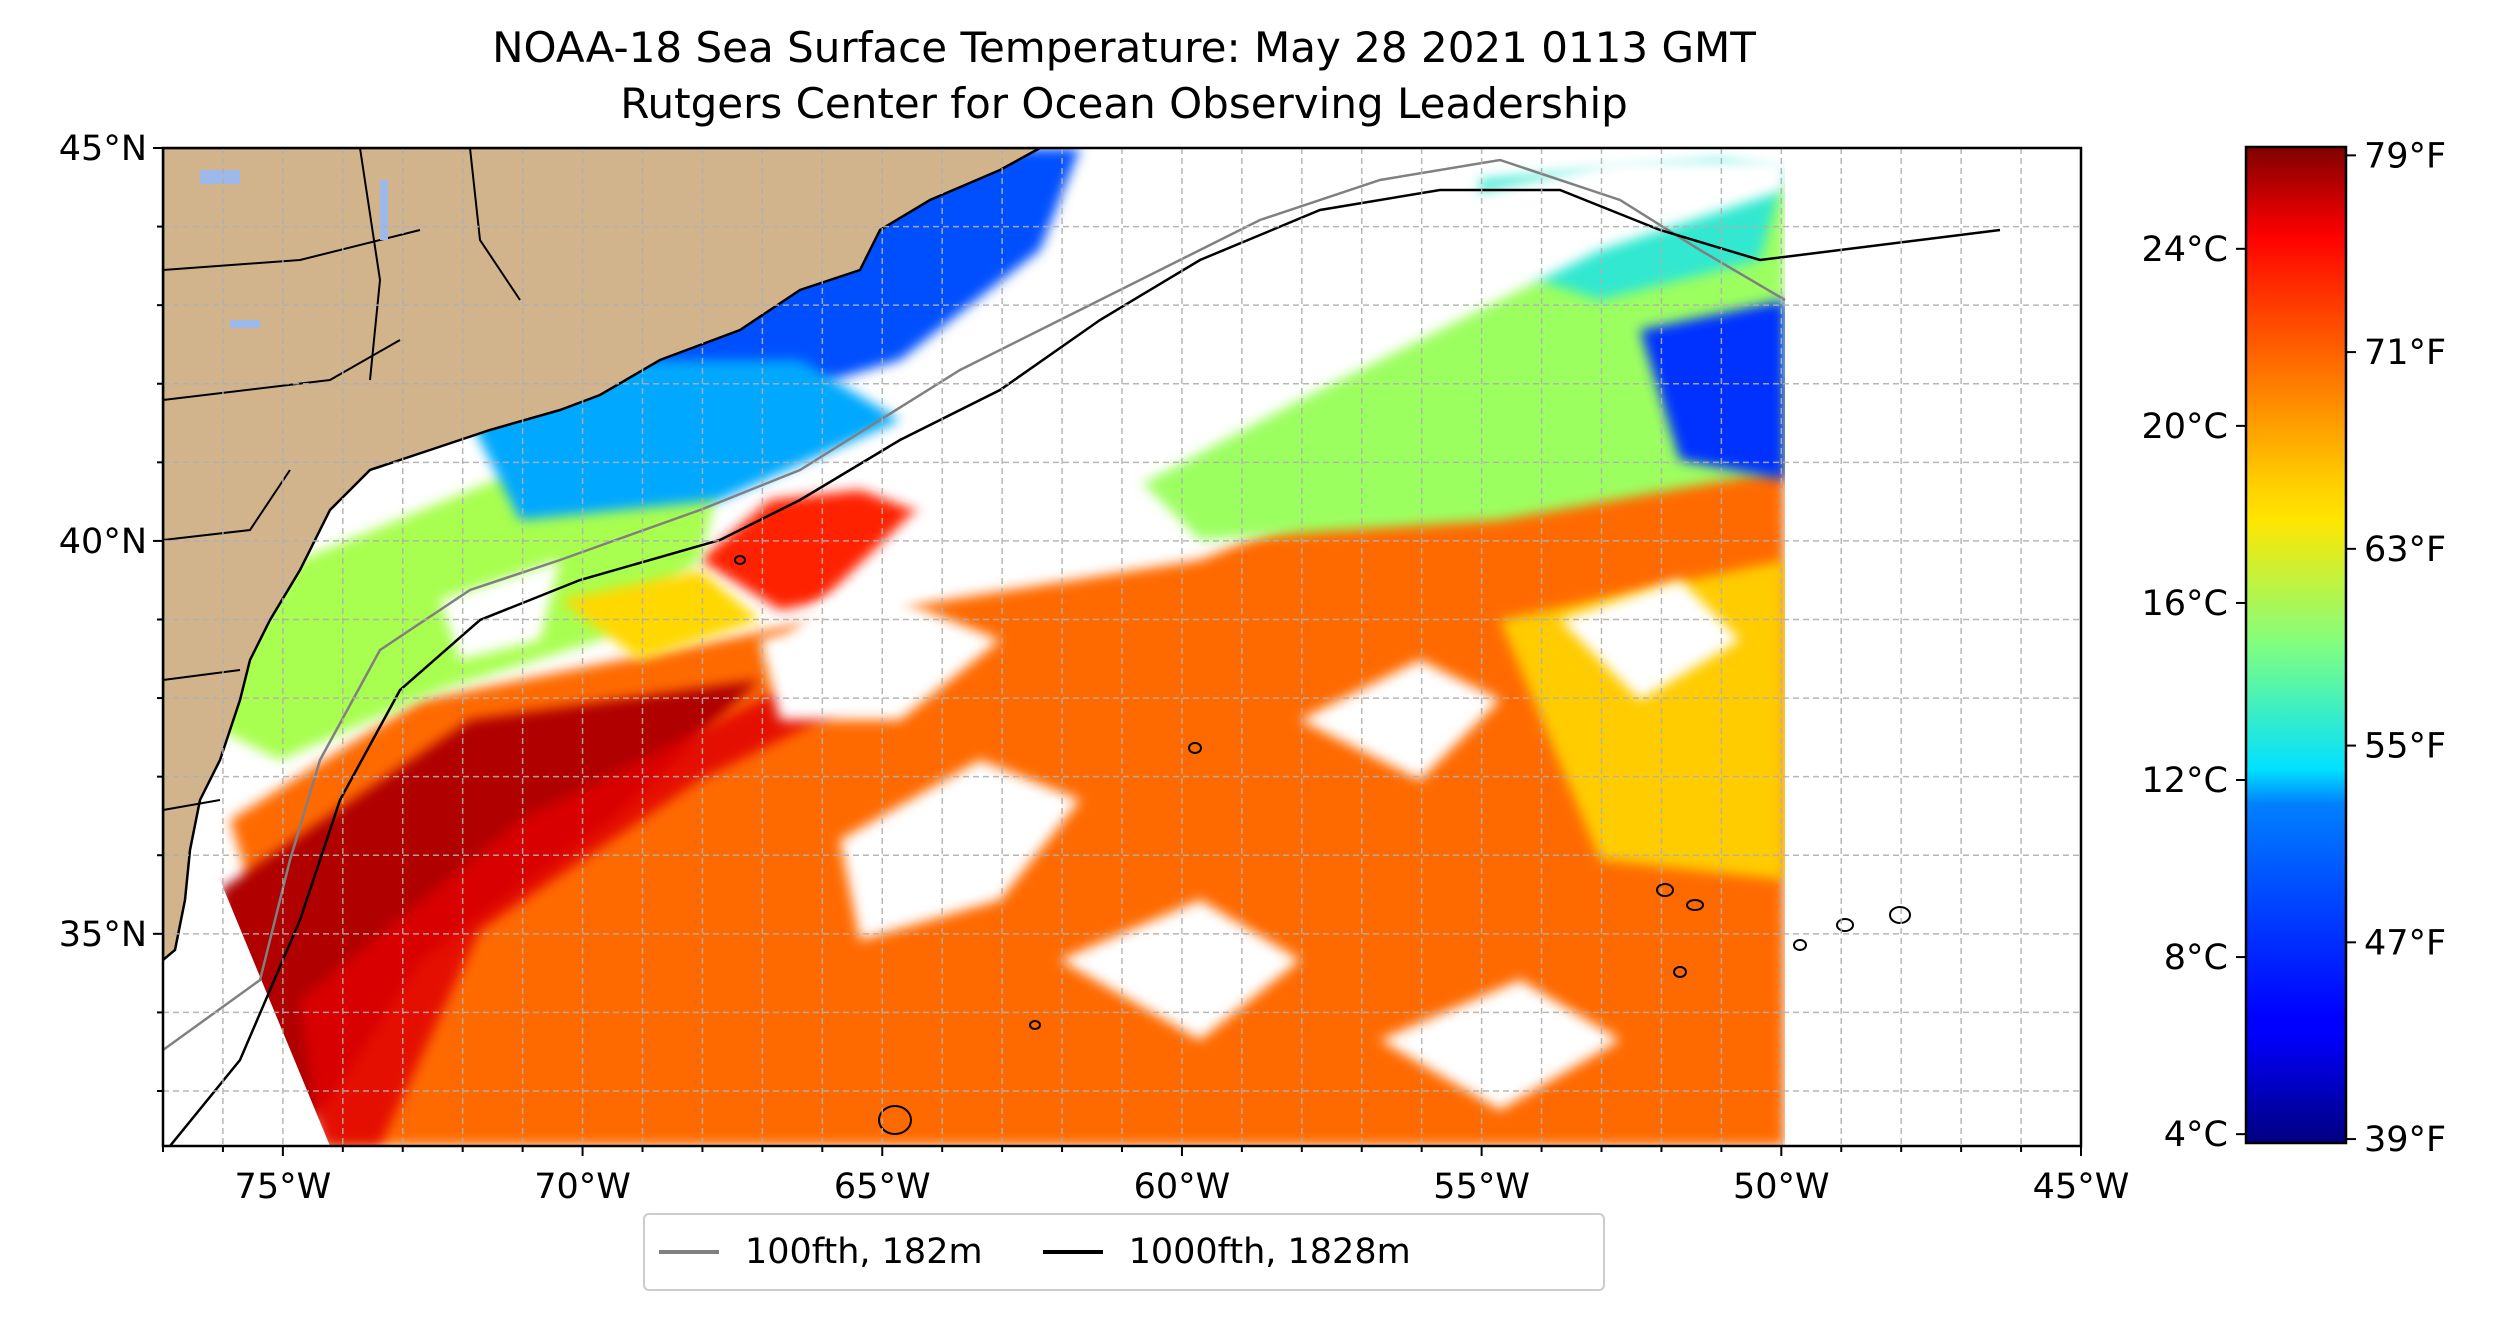  Describe the element at coordinates (689, 1252) in the screenshot. I see `legend-line-100fth` at that location.